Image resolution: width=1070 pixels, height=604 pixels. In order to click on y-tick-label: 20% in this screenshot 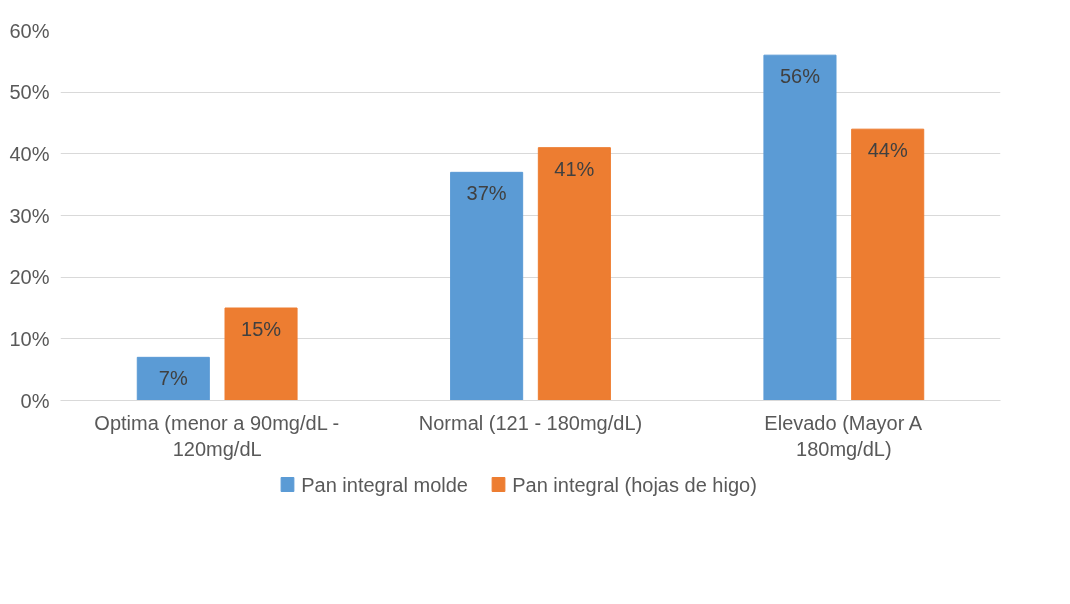, I will do `click(29, 277)`.